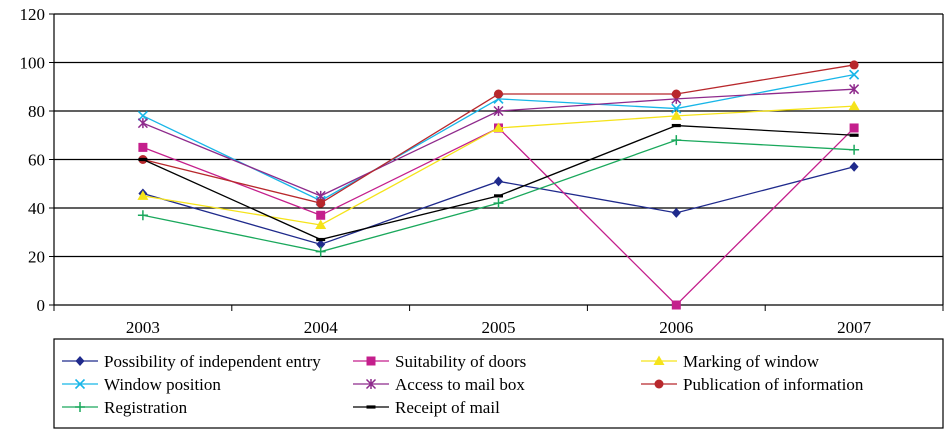 This screenshot has height=430, width=947. Describe the element at coordinates (460, 384) in the screenshot. I see `legend-label: Access to mail box` at that location.